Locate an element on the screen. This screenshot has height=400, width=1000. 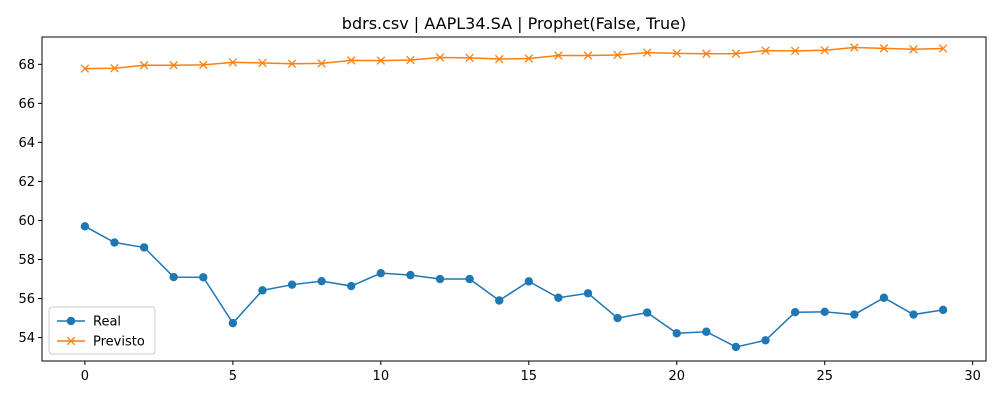
x-tick-label: 10 is located at coordinates (381, 376).